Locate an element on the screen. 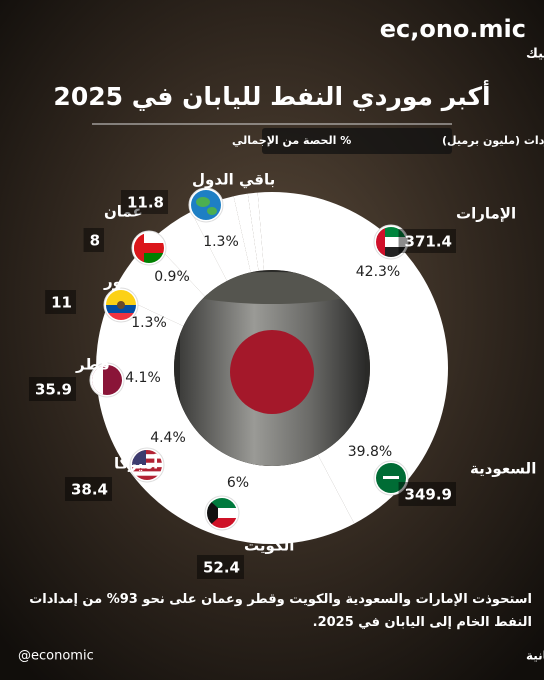  share-label: 0.9% is located at coordinates (172, 277).